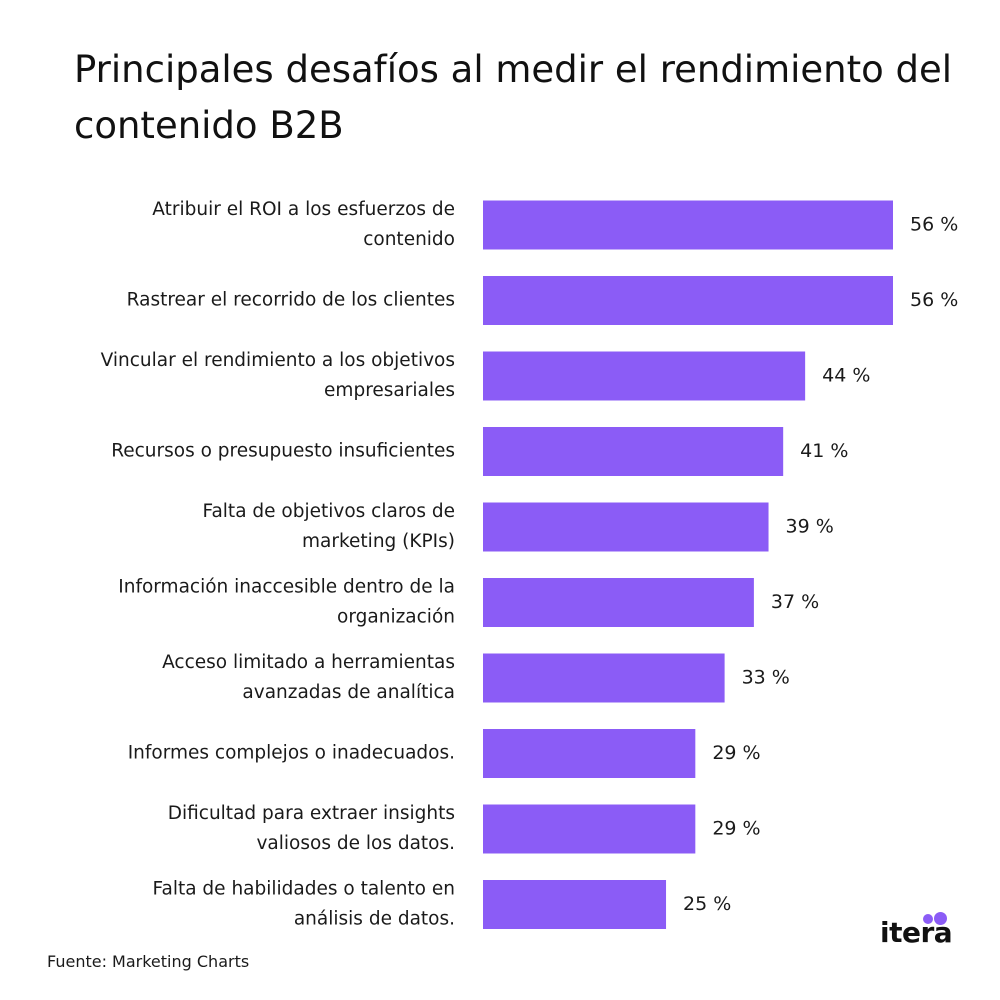 The image size is (1000, 1000). What do you see at coordinates (278, 360) in the screenshot?
I see `category-label: Vincular el rendimiento a los objetivos` at bounding box center [278, 360].